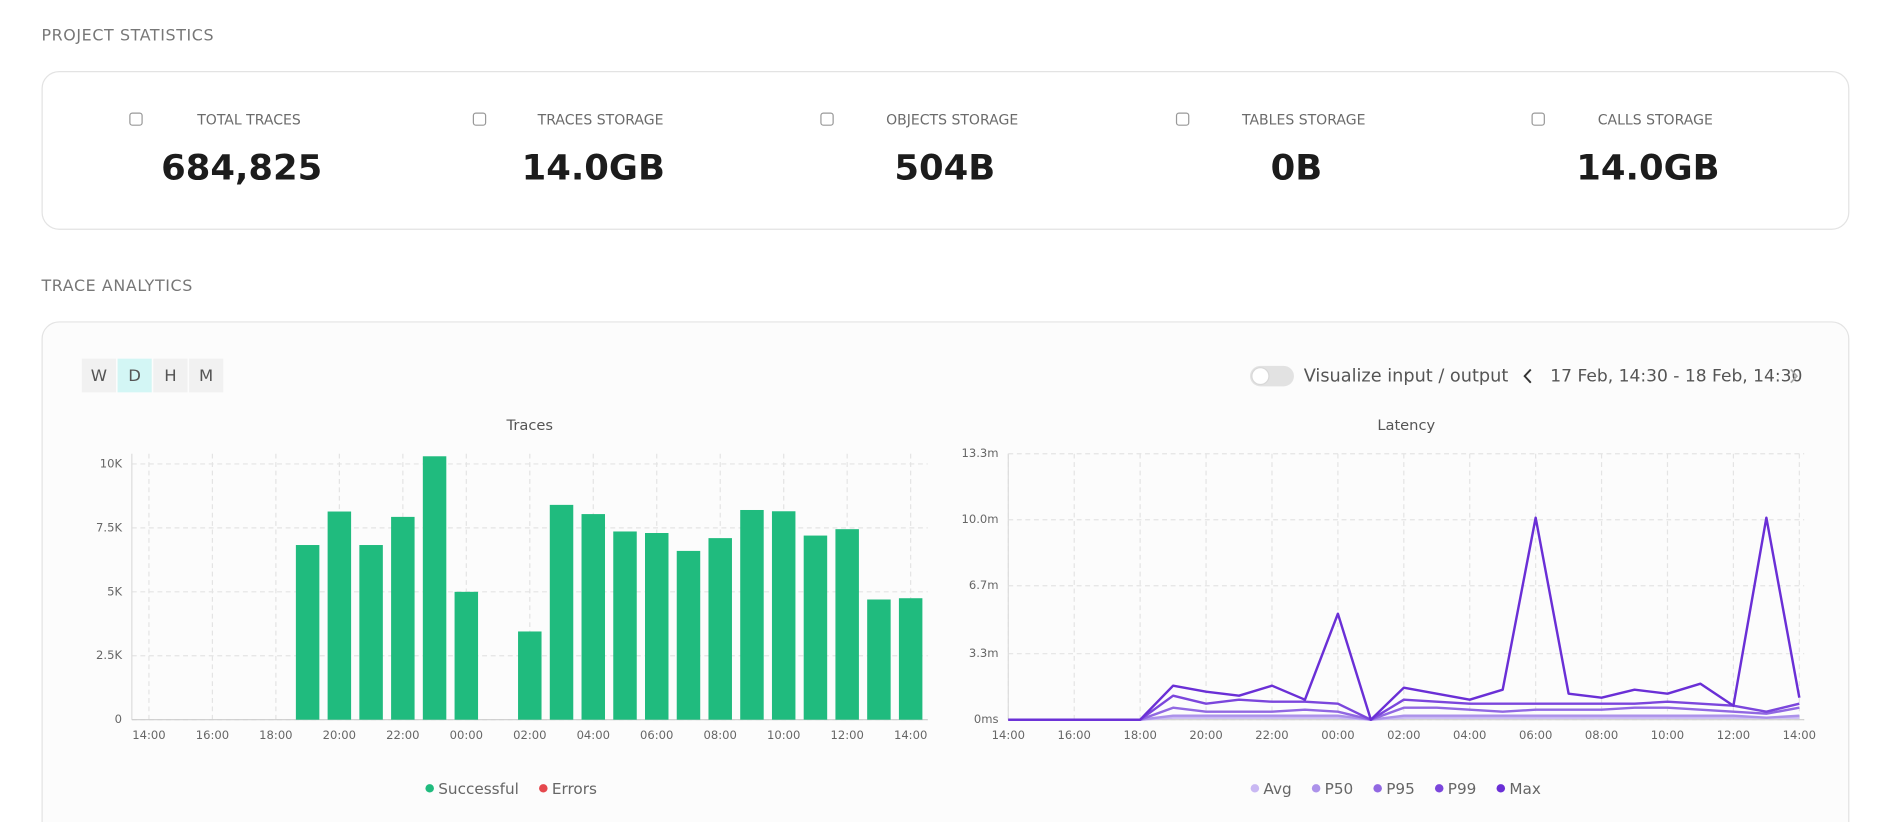  Describe the element at coordinates (574, 789) in the screenshot. I see `legend-label: Errors` at that location.